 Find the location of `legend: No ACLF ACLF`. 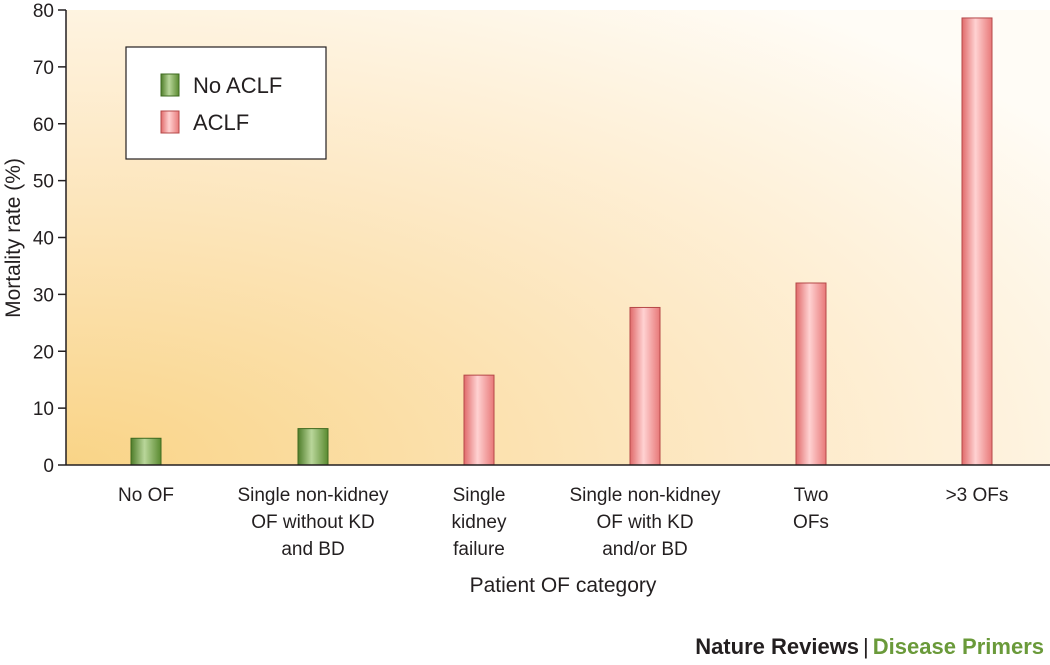

legend: No ACLF ACLF is located at coordinates (226, 103).